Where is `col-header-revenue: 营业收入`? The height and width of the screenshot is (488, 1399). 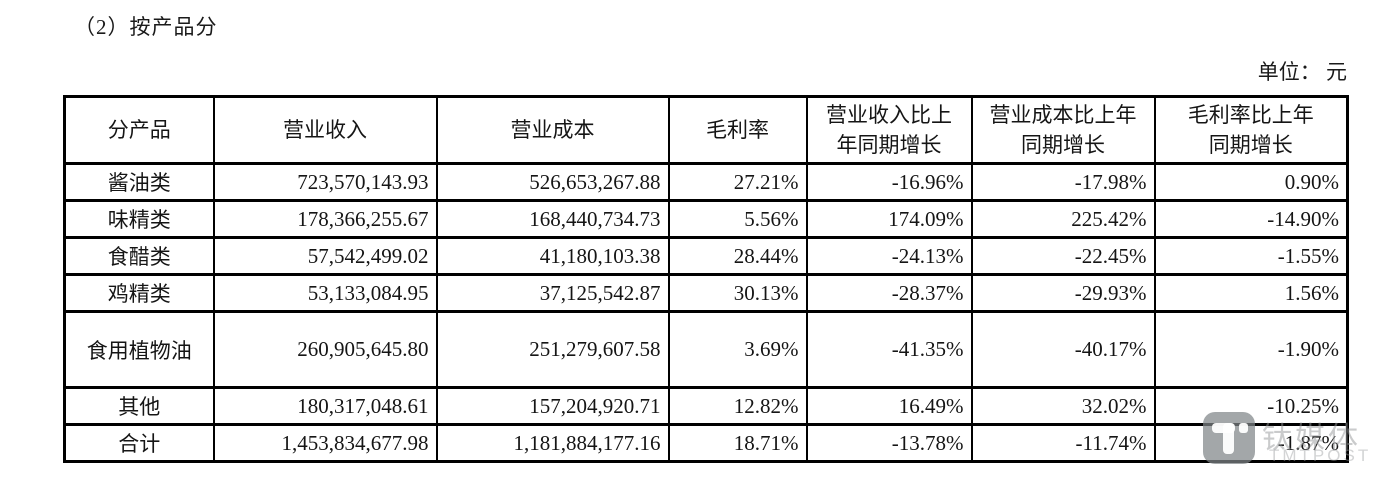
col-header-revenue: 营业收入 is located at coordinates (325, 130).